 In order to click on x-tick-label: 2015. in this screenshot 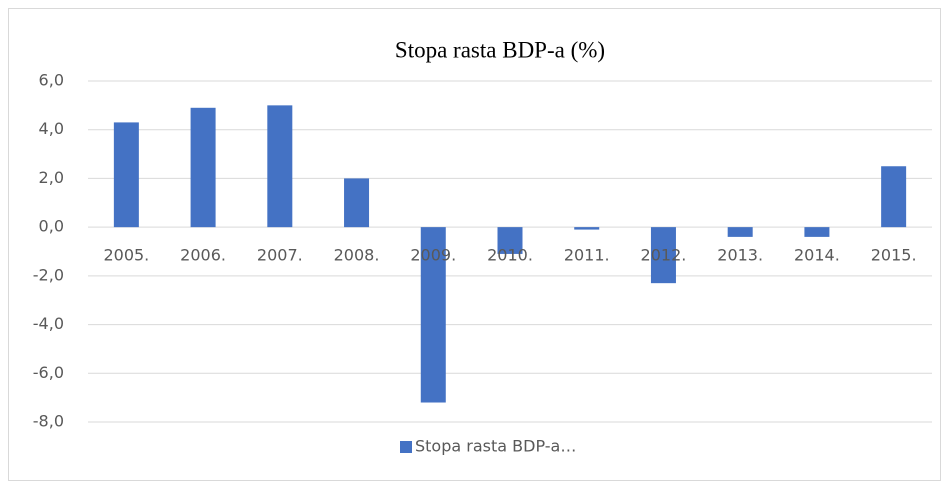, I will do `click(894, 255)`.